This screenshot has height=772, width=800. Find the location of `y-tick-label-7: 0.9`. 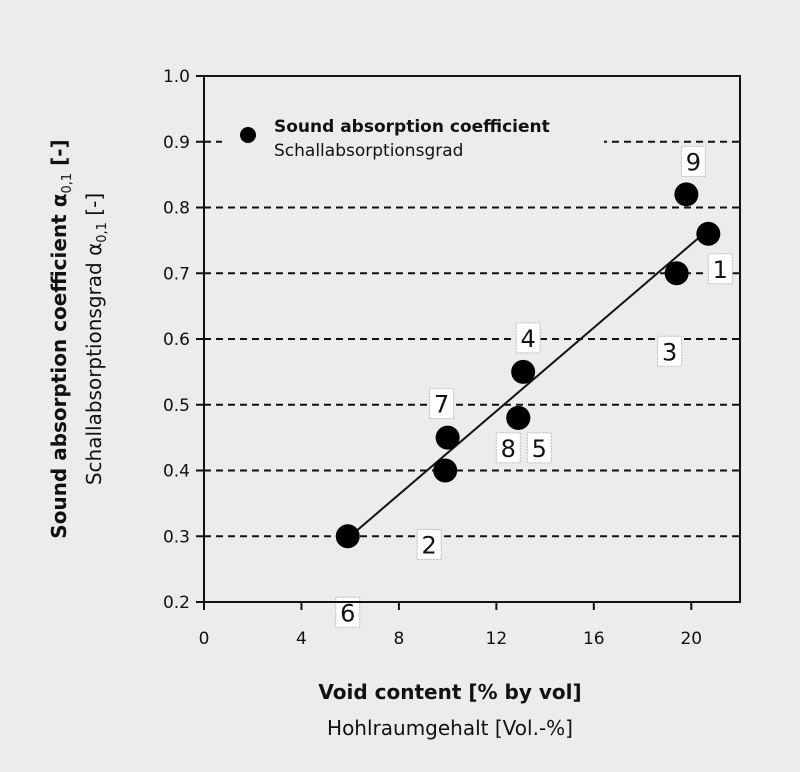

y-tick-label-7: 0.9 is located at coordinates (176, 143).